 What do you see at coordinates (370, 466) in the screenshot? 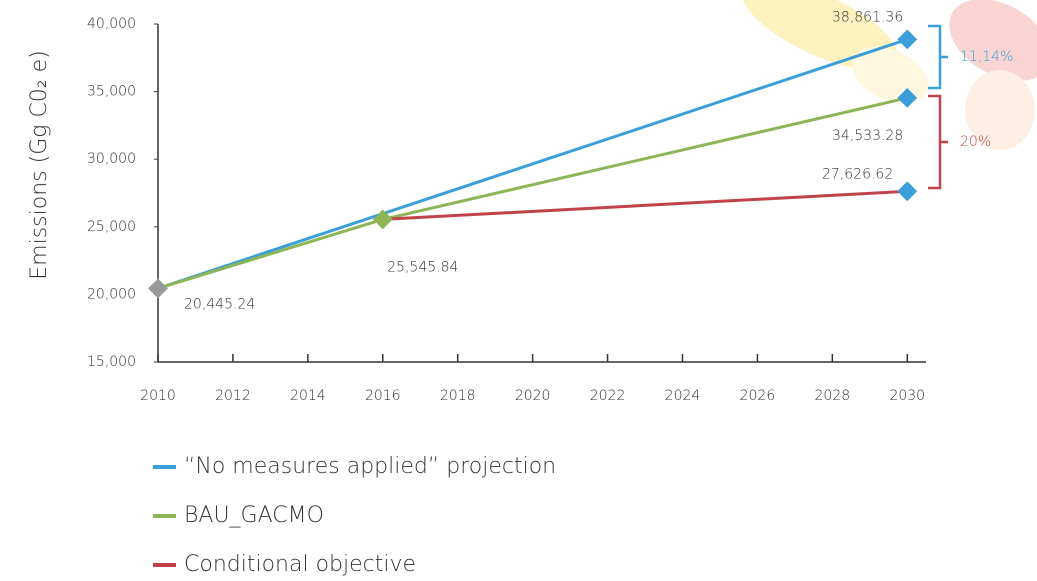
I see `legend-text: “No measures applied” projection` at bounding box center [370, 466].